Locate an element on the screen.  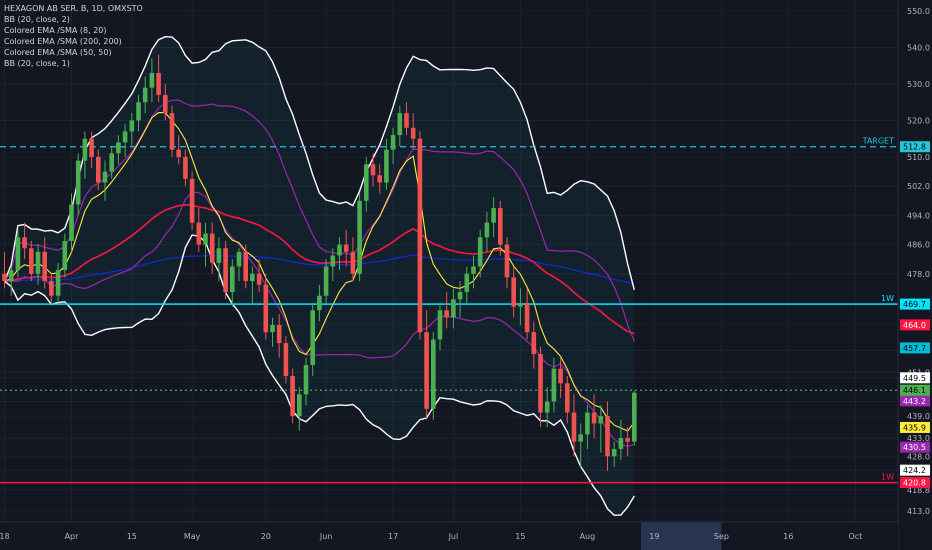
legend-ema-200: Colored EMA /SMA (200, 200) is located at coordinates (63, 41).